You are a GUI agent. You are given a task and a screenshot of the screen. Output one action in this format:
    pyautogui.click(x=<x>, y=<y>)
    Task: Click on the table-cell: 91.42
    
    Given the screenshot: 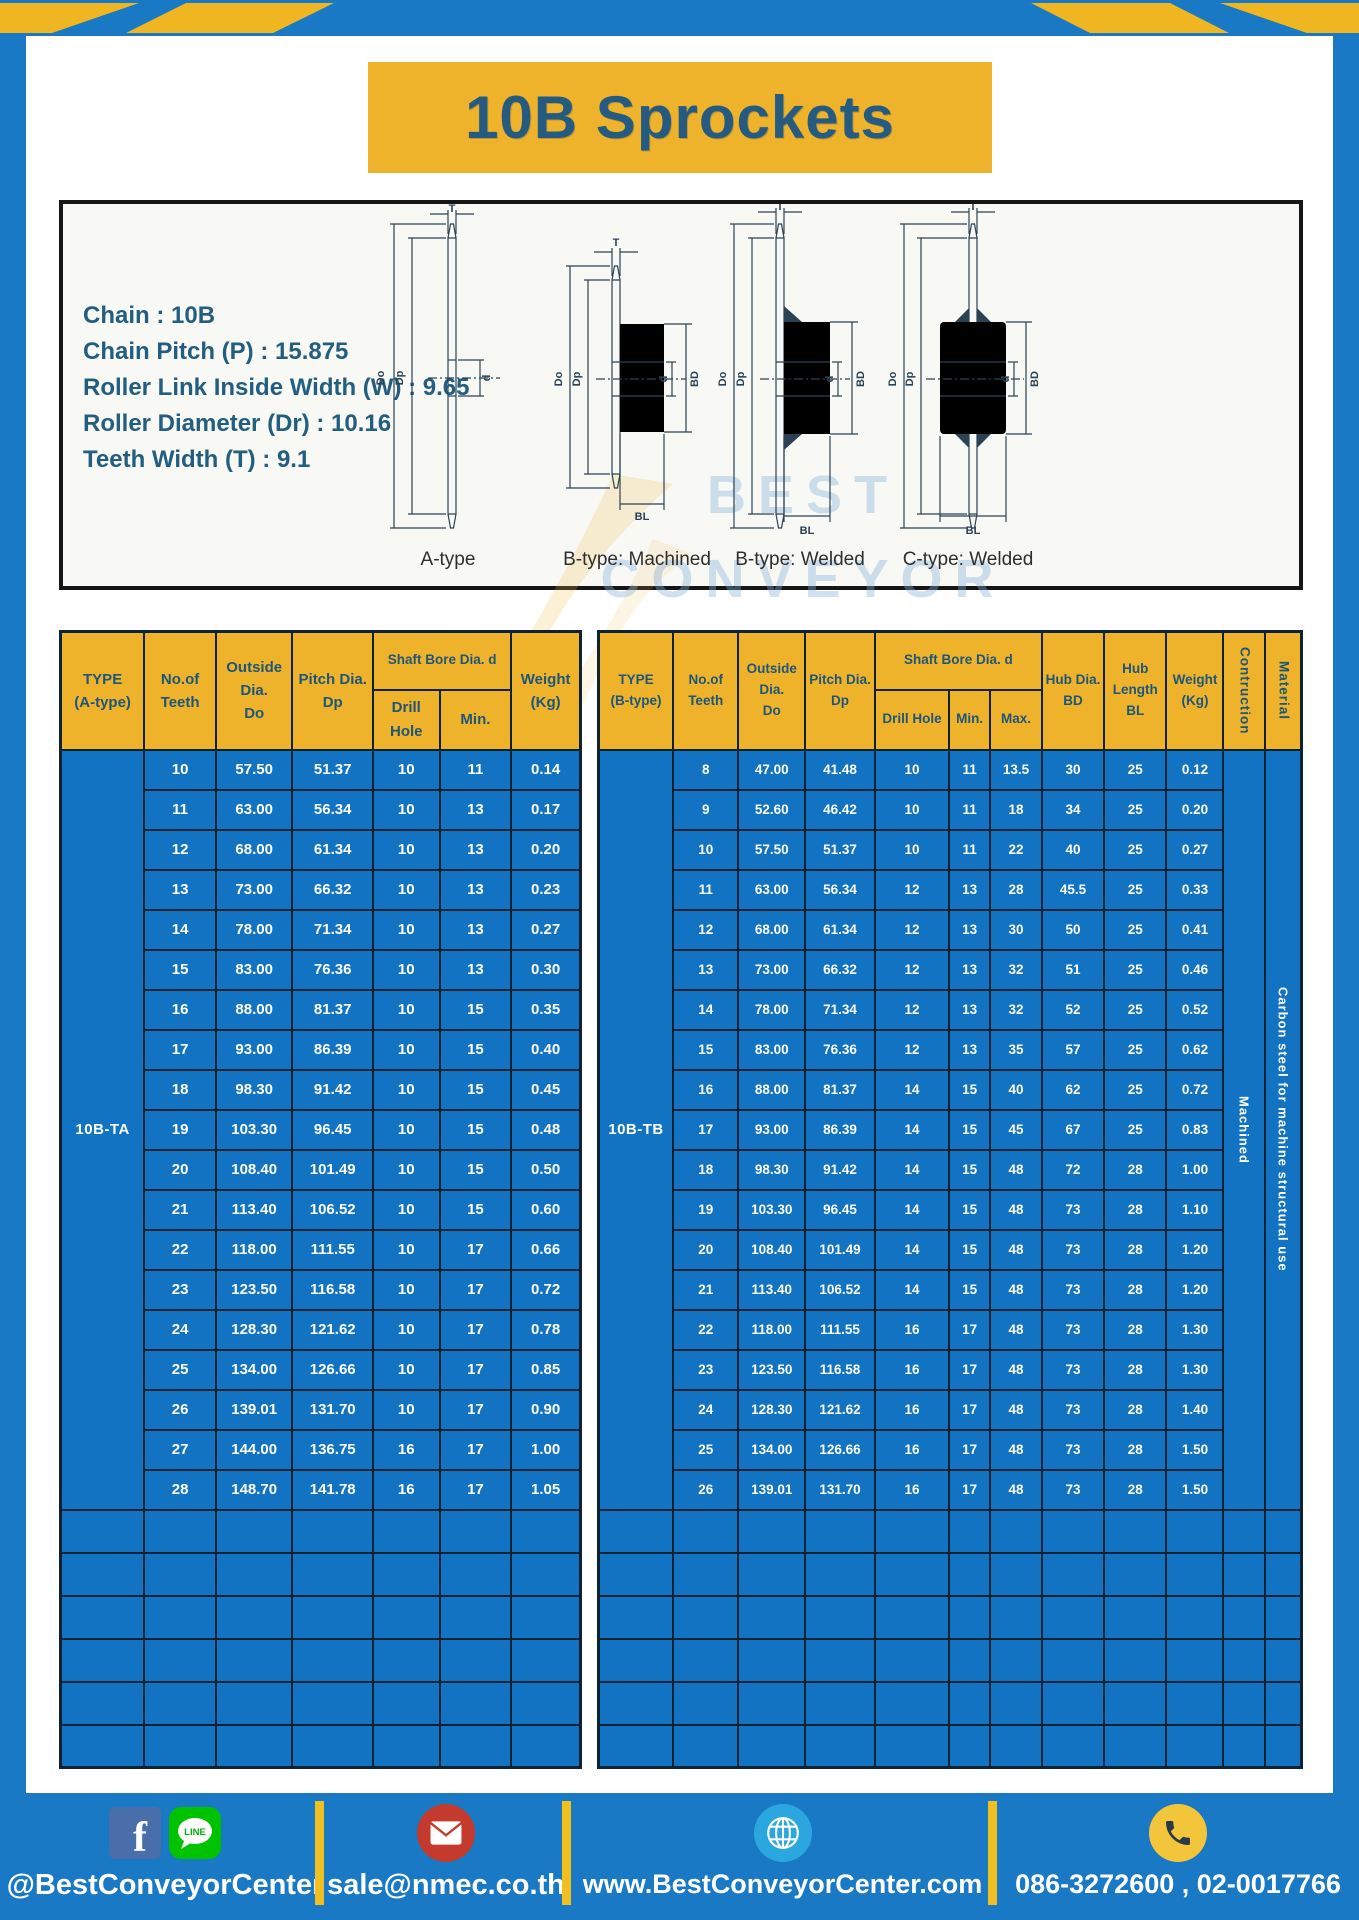 What is the action you would take?
    pyautogui.click(x=332, y=1089)
    